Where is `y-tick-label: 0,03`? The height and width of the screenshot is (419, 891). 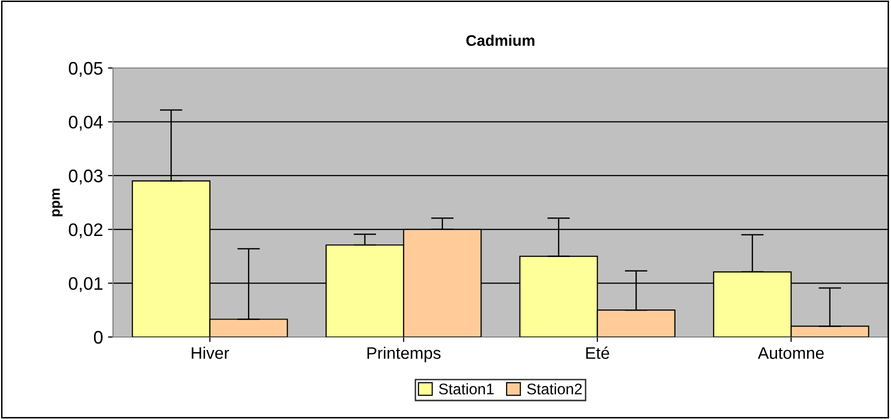 y-tick-label: 0,03 is located at coordinates (85, 177).